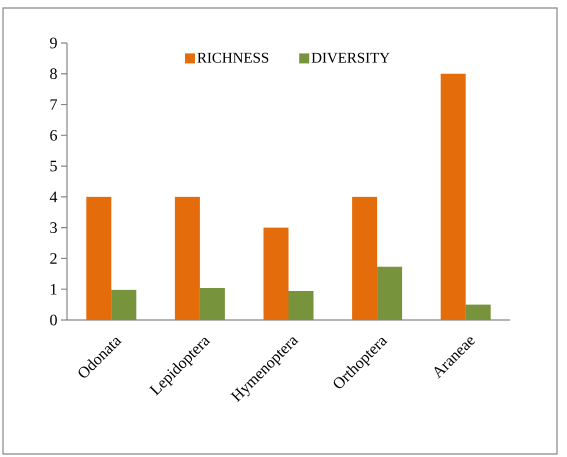 This screenshot has height=457, width=567. I want to click on y-tick-label: 1, so click(53, 289).